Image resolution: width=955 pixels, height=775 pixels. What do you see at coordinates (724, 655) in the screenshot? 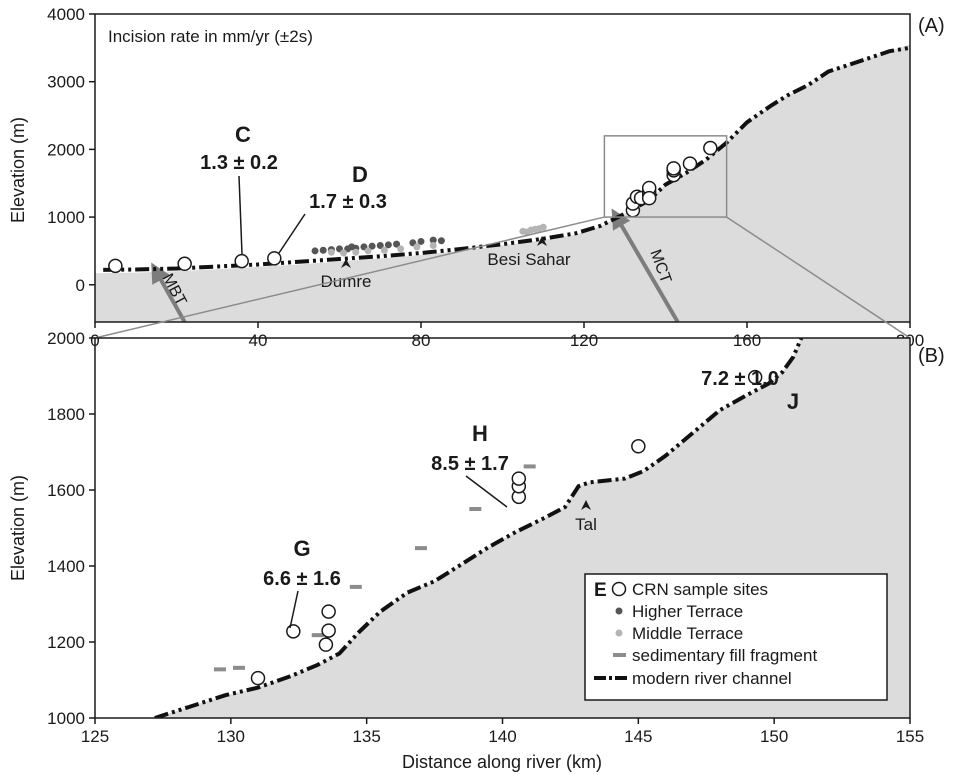
I see `legend-label-fill-fragment: sedimentary fill fragment` at bounding box center [724, 655].